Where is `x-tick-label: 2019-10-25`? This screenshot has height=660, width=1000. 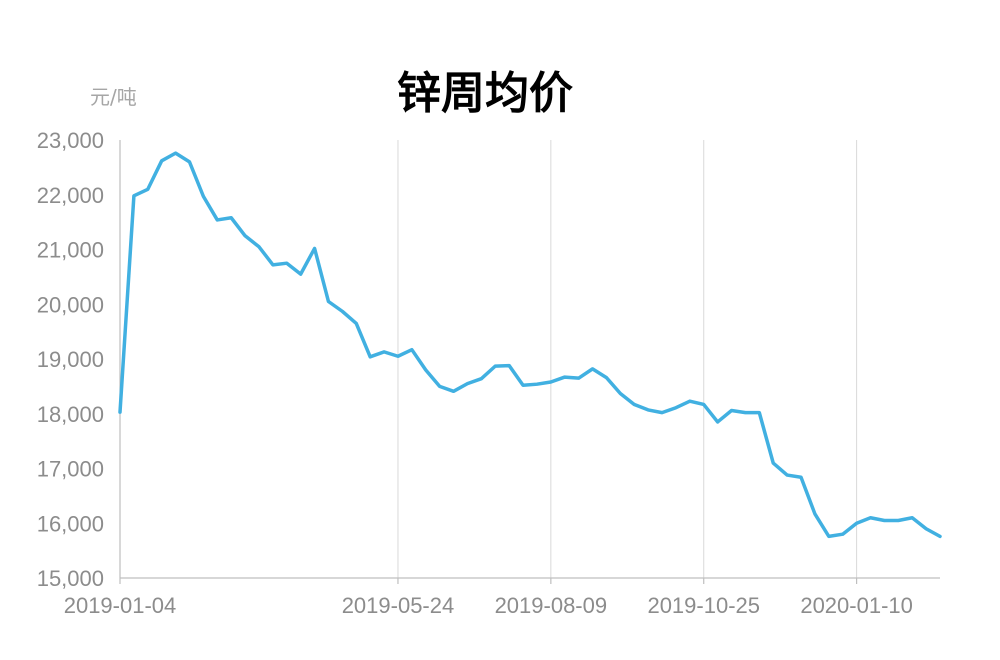 x-tick-label: 2019-10-25 is located at coordinates (703, 605).